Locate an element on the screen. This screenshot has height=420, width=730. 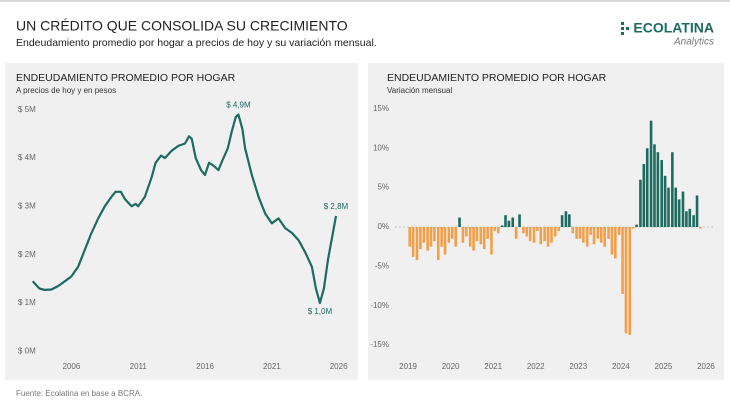
y-tick-label: $ 3M is located at coordinates (27, 205).